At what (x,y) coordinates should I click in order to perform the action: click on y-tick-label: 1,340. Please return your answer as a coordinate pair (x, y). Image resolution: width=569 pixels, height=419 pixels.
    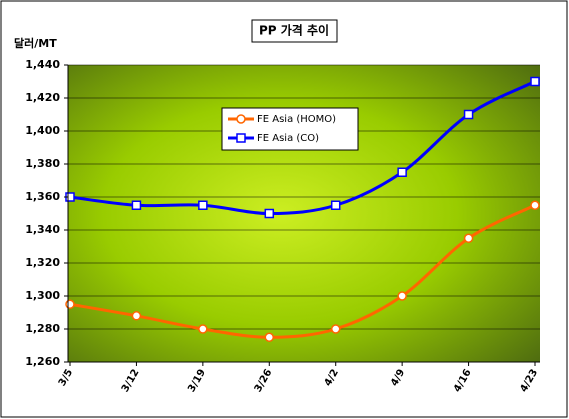
    Looking at the image, I should click on (42, 229).